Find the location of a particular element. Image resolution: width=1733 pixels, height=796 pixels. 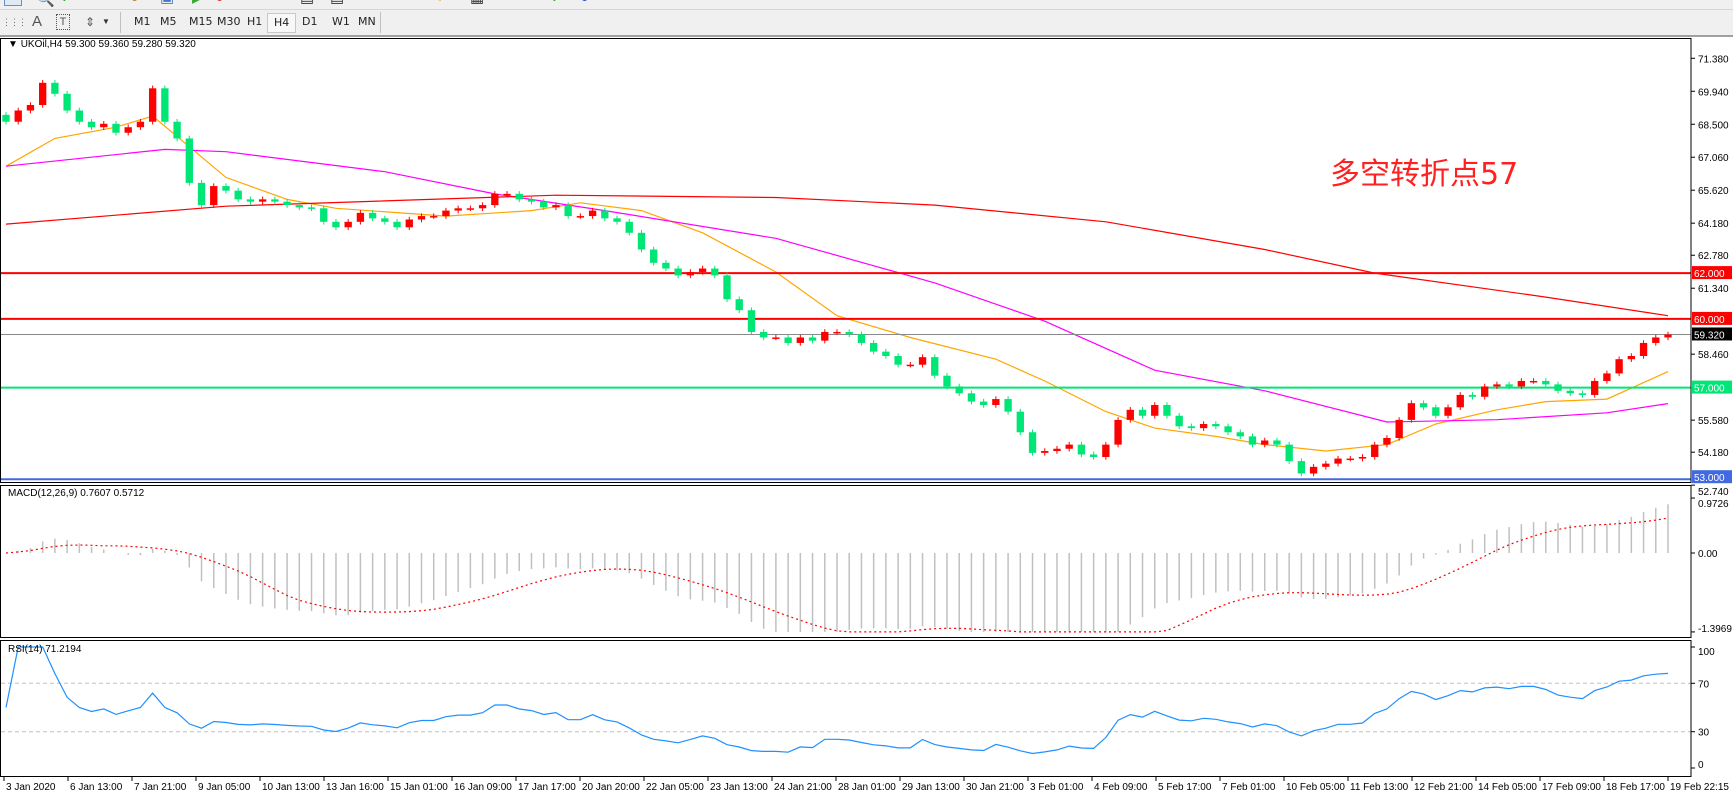

rsi-line is located at coordinates (837, 700).